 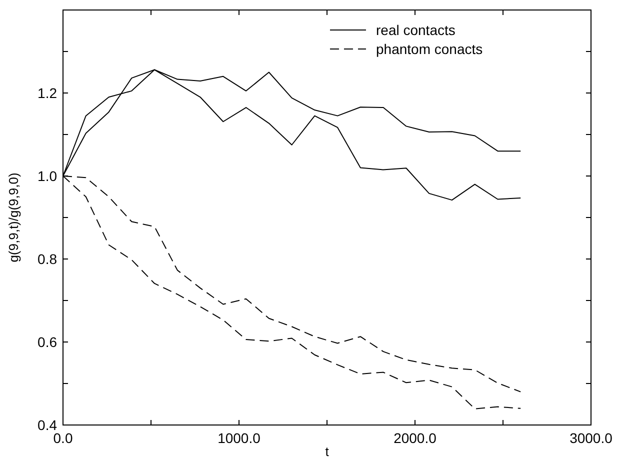 What do you see at coordinates (48, 258) in the screenshot?
I see `y-tick-label: 0.8` at bounding box center [48, 258].